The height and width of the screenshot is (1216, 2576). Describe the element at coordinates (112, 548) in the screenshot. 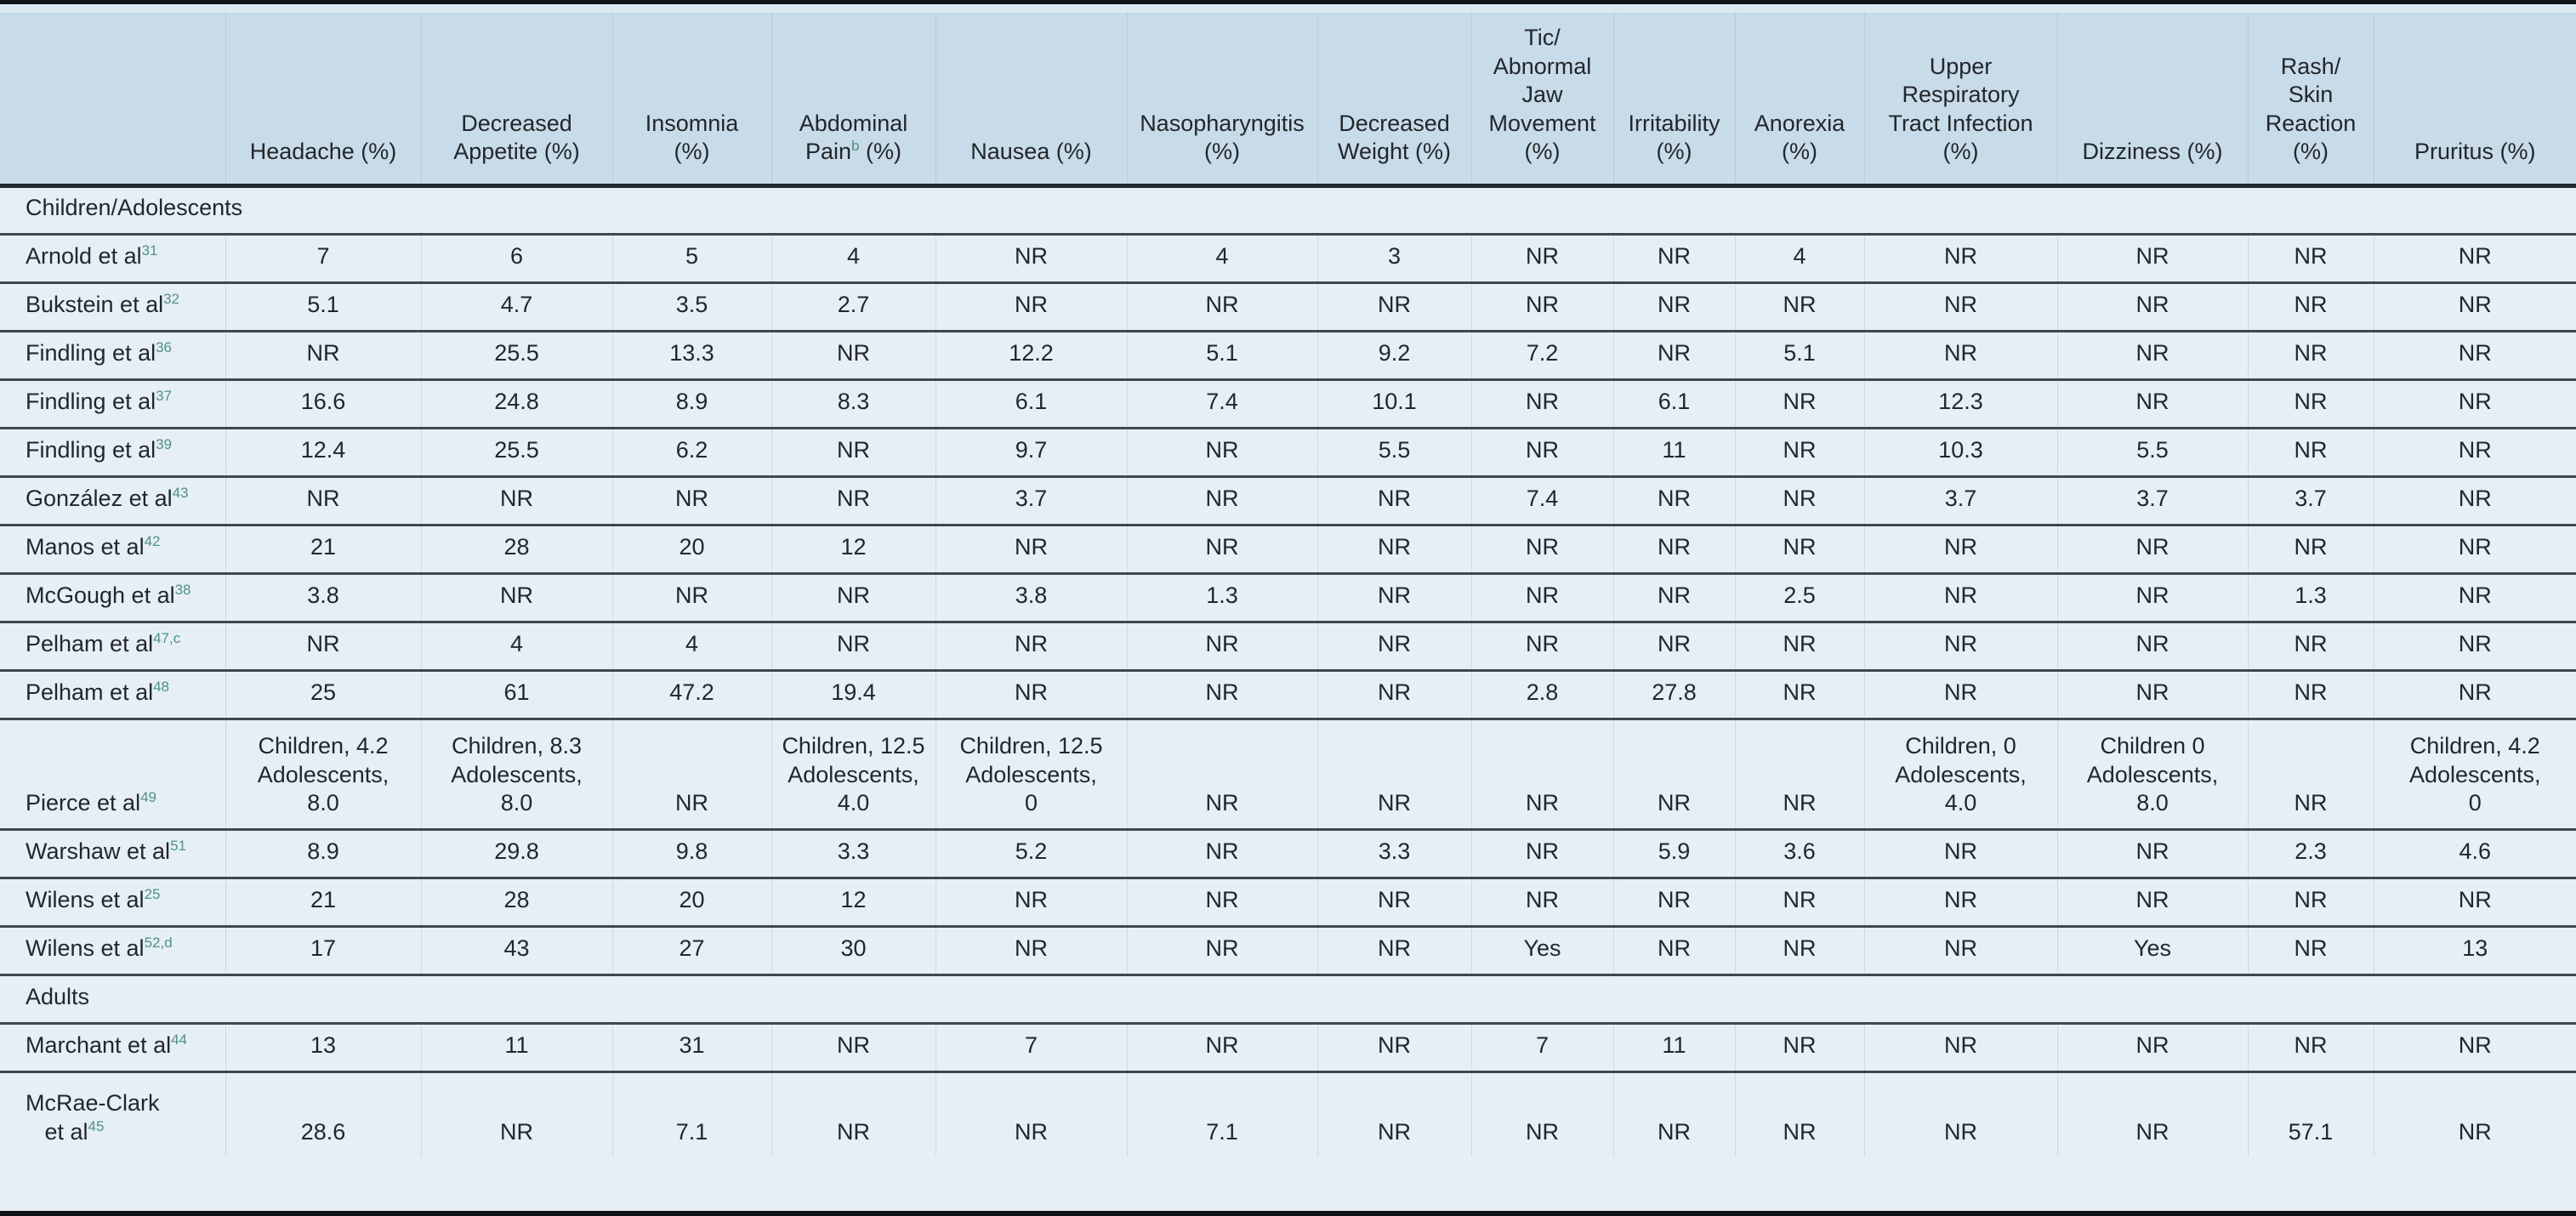

I see `study-name-cell: Manos et al42` at that location.